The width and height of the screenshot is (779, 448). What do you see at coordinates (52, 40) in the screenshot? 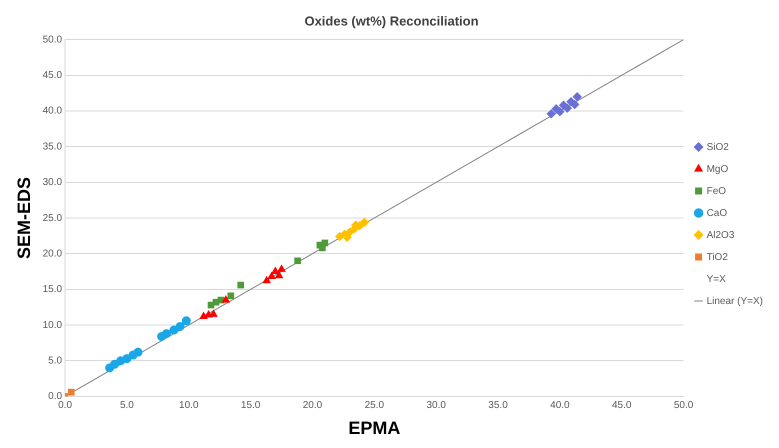
I see `y-tick-label: 50.0` at bounding box center [52, 40].